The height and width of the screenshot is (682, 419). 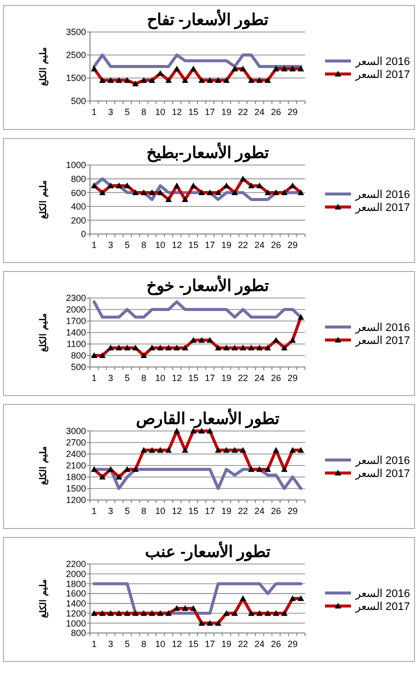 I want to click on y-tick-label: 600, so click(x=78, y=193).